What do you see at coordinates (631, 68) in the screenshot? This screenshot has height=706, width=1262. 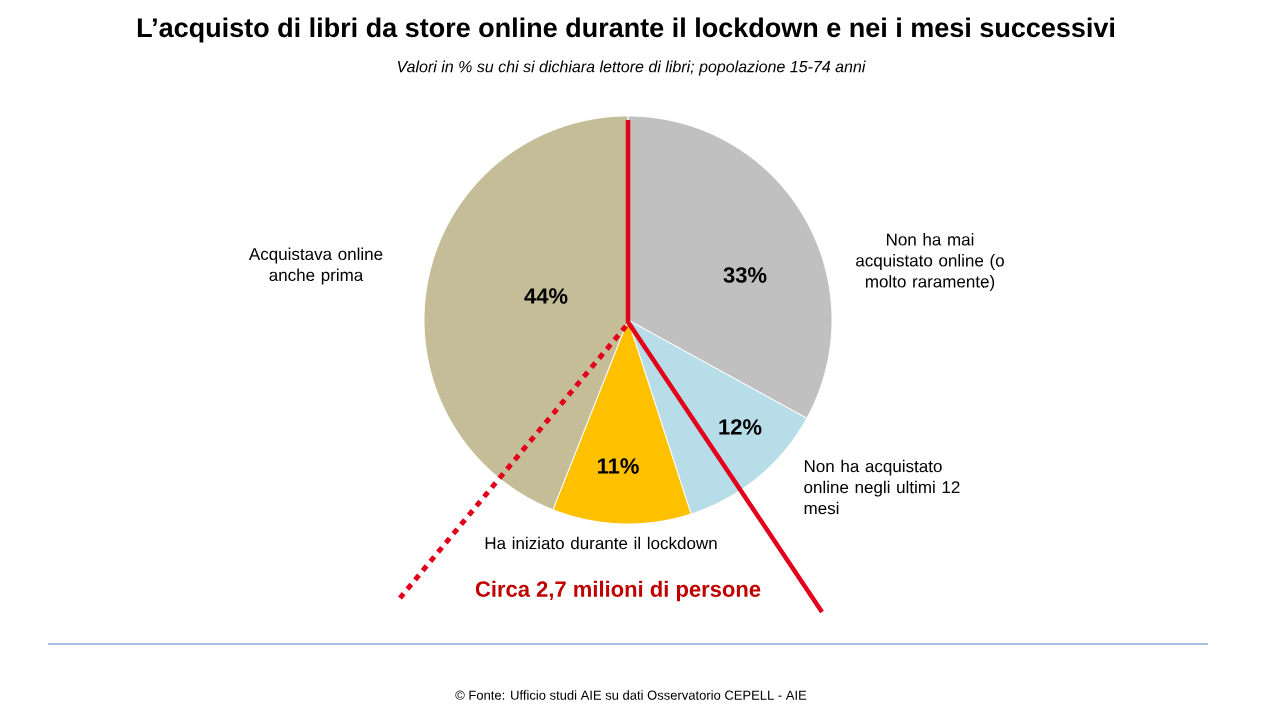 I see `chart-subtitle: Valori in % su chi si dichiara lettore di libri; popolazione 15-74 anni` at bounding box center [631, 68].